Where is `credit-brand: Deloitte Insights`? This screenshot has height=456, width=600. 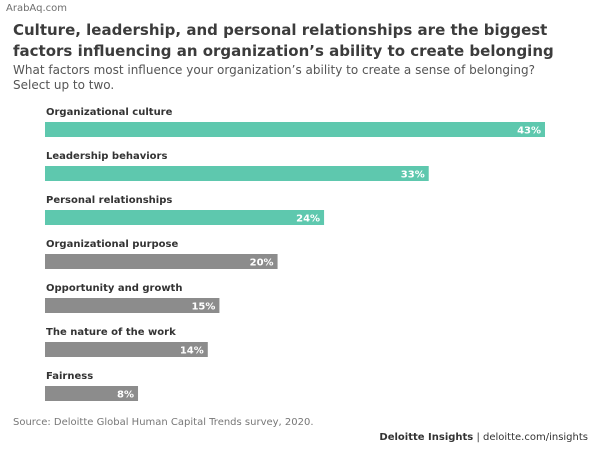
credit-brand: Deloitte Insights is located at coordinates (426, 437).